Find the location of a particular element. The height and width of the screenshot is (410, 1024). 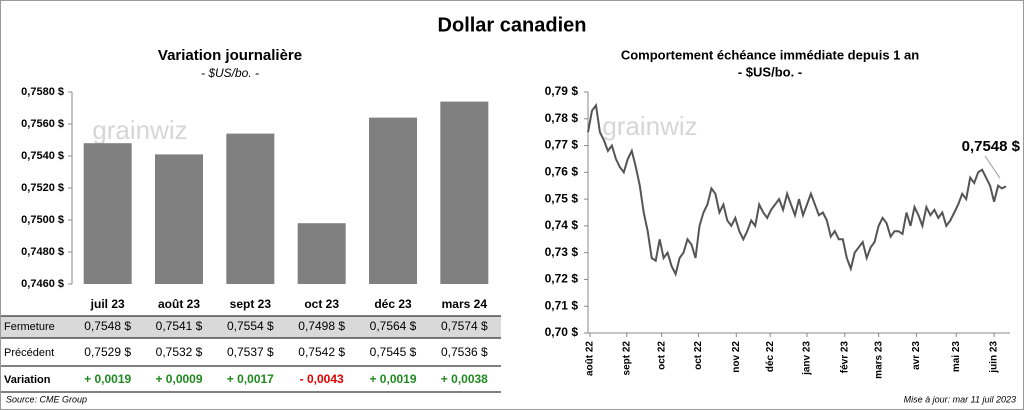

x-tick-label: déc 22 is located at coordinates (770, 357).